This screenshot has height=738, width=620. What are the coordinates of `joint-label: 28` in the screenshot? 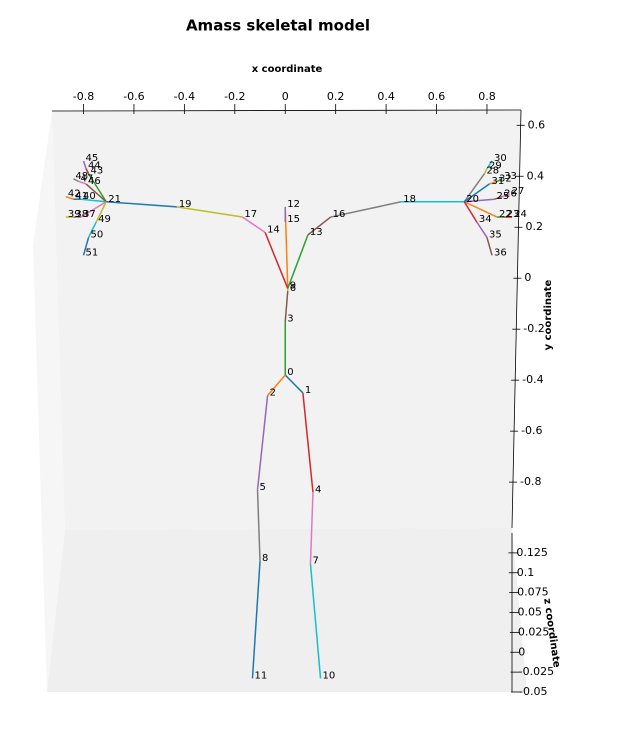 It's located at (492, 171).